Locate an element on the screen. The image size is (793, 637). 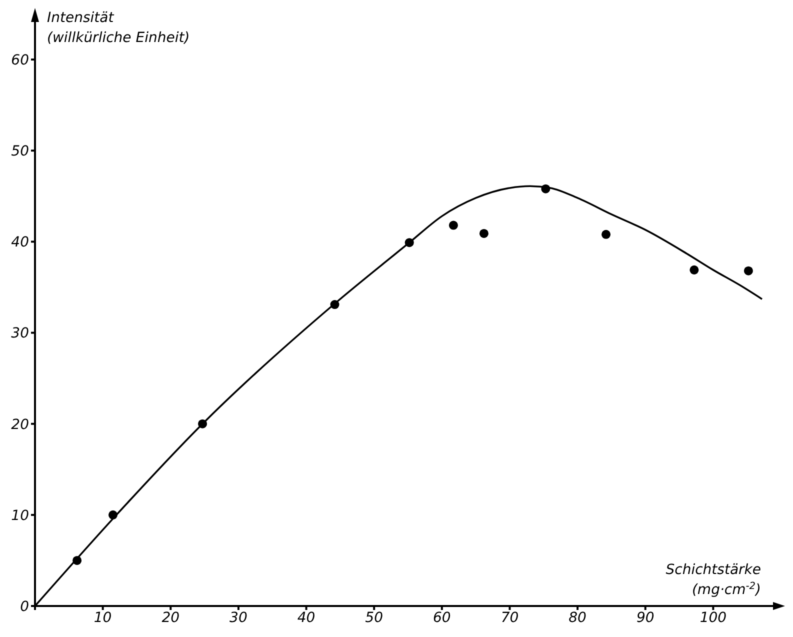
y-tick-label: 40 is located at coordinates (20, 242).